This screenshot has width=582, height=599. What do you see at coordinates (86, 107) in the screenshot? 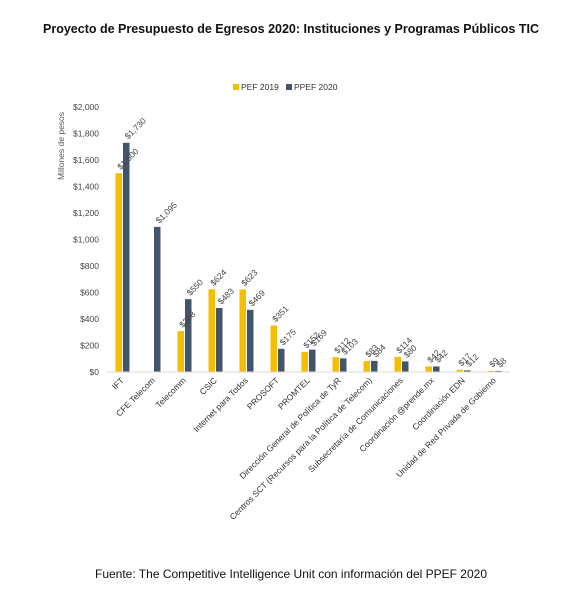
I see `y-tick-label: $2,000` at bounding box center [86, 107].